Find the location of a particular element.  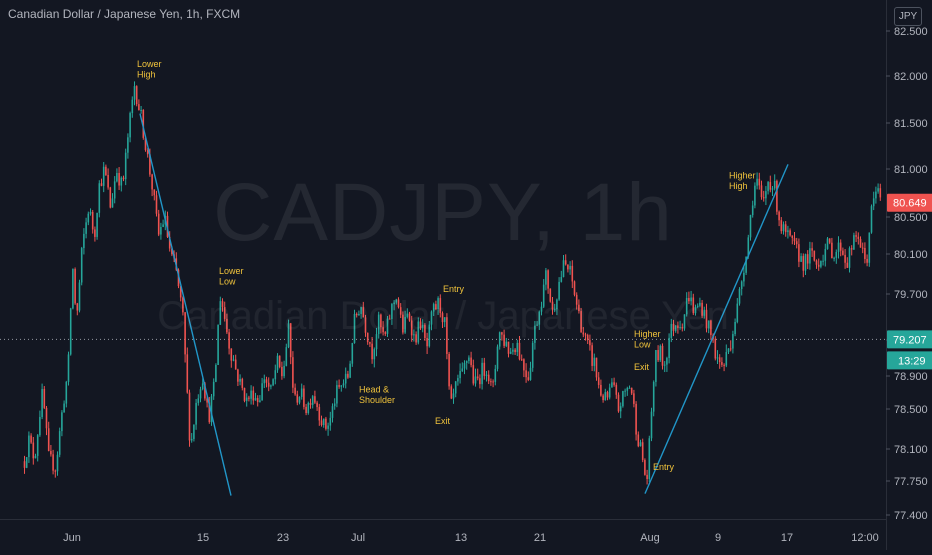

countdown-badge is located at coordinates (909, 360).